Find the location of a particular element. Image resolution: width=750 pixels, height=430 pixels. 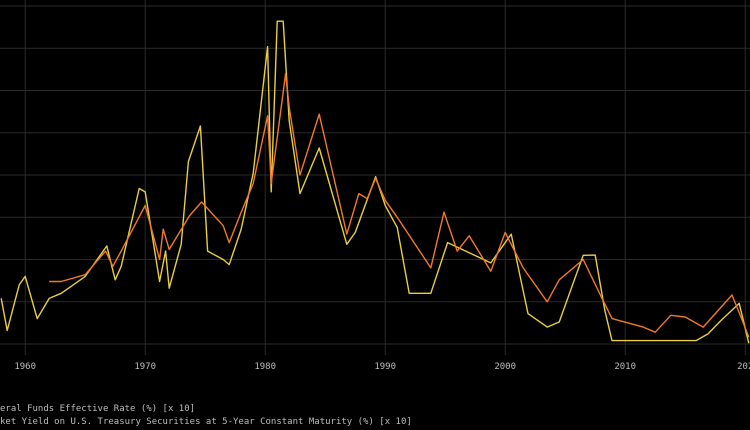

x-tick-label: 202 is located at coordinates (743, 367).